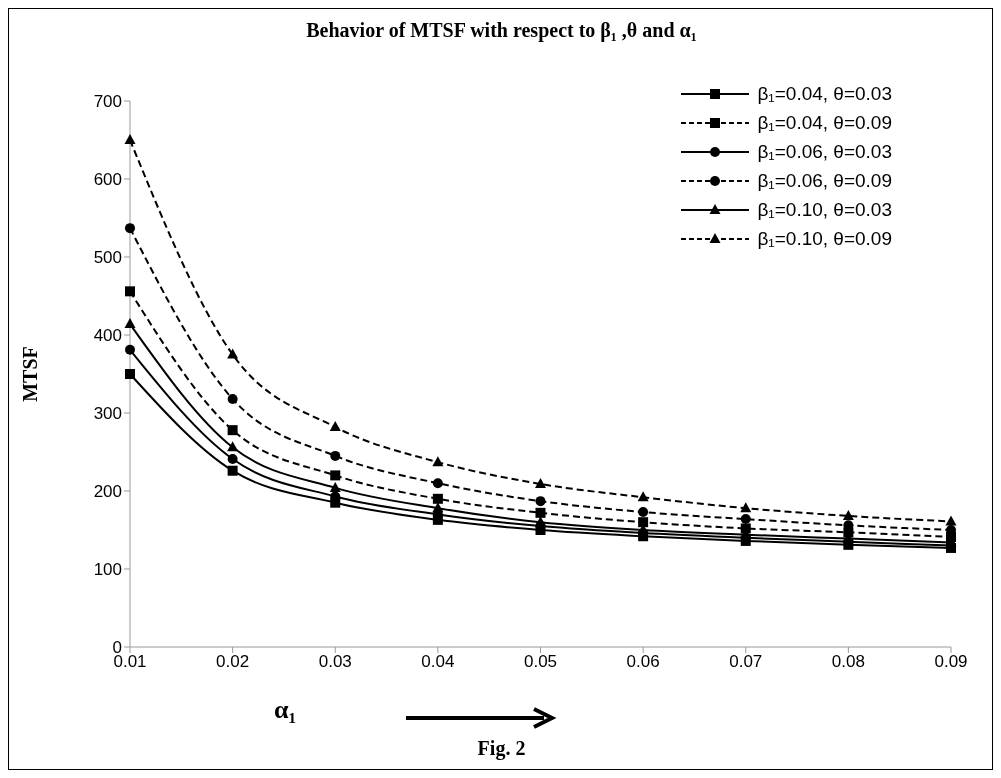 The height and width of the screenshot is (778, 1001). Describe the element at coordinates (30, 374) in the screenshot. I see `y-axis-title: MTSF` at that location.